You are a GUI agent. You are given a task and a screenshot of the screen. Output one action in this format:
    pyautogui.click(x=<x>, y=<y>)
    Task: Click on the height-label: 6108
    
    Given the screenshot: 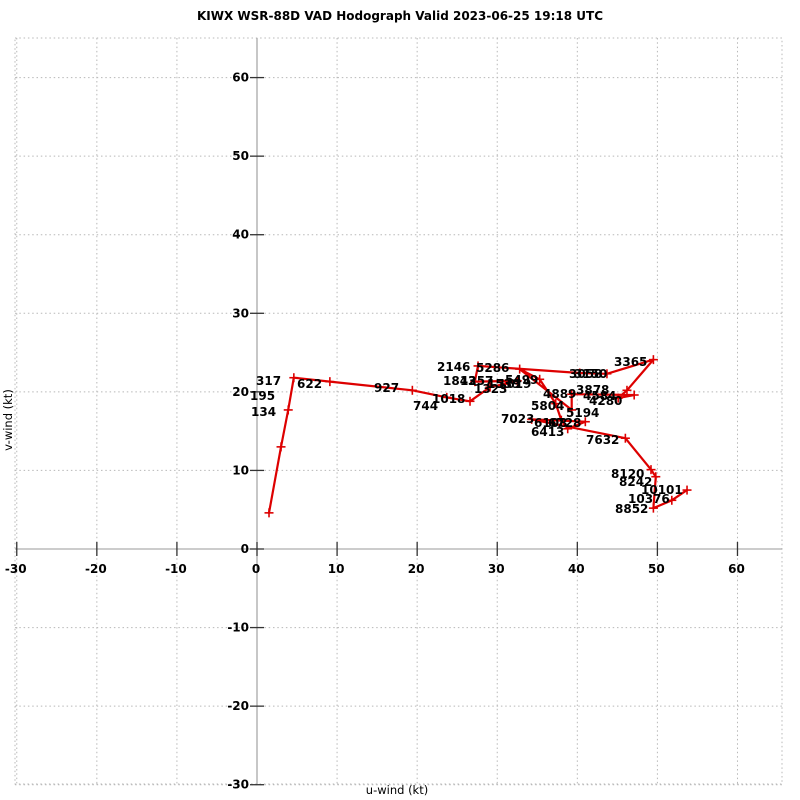 What is the action you would take?
    pyautogui.click(x=550, y=423)
    